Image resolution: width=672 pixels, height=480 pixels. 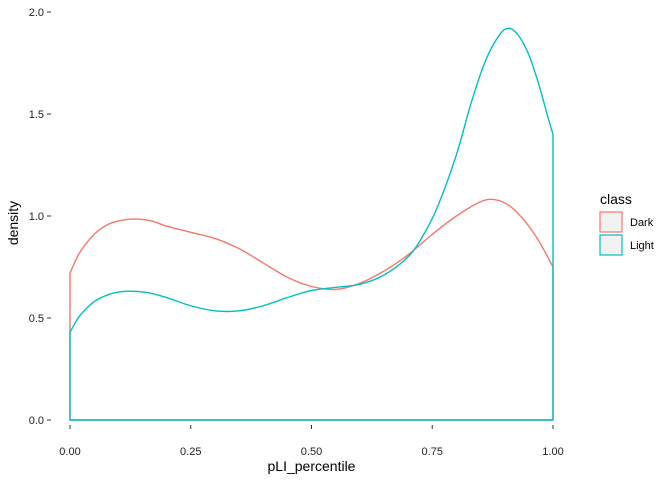 I want to click on y-tick-label: 1.5, so click(x=36, y=115).